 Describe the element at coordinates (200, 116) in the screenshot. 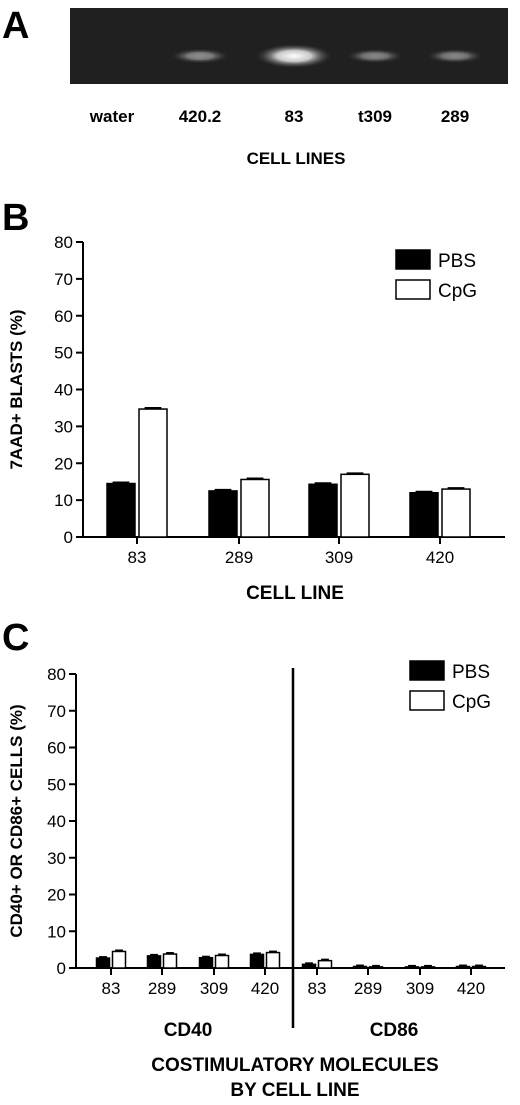

I see `gel-lane-label: 420.2` at that location.